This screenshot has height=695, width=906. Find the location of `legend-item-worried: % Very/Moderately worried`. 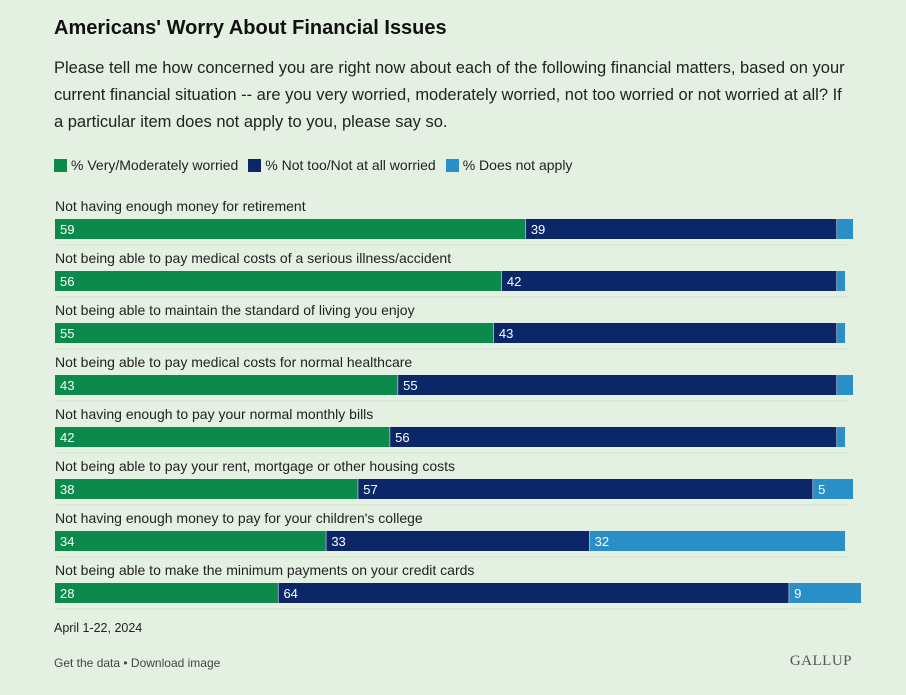

legend-item-worried: % Very/Moderately worried is located at coordinates (146, 165).